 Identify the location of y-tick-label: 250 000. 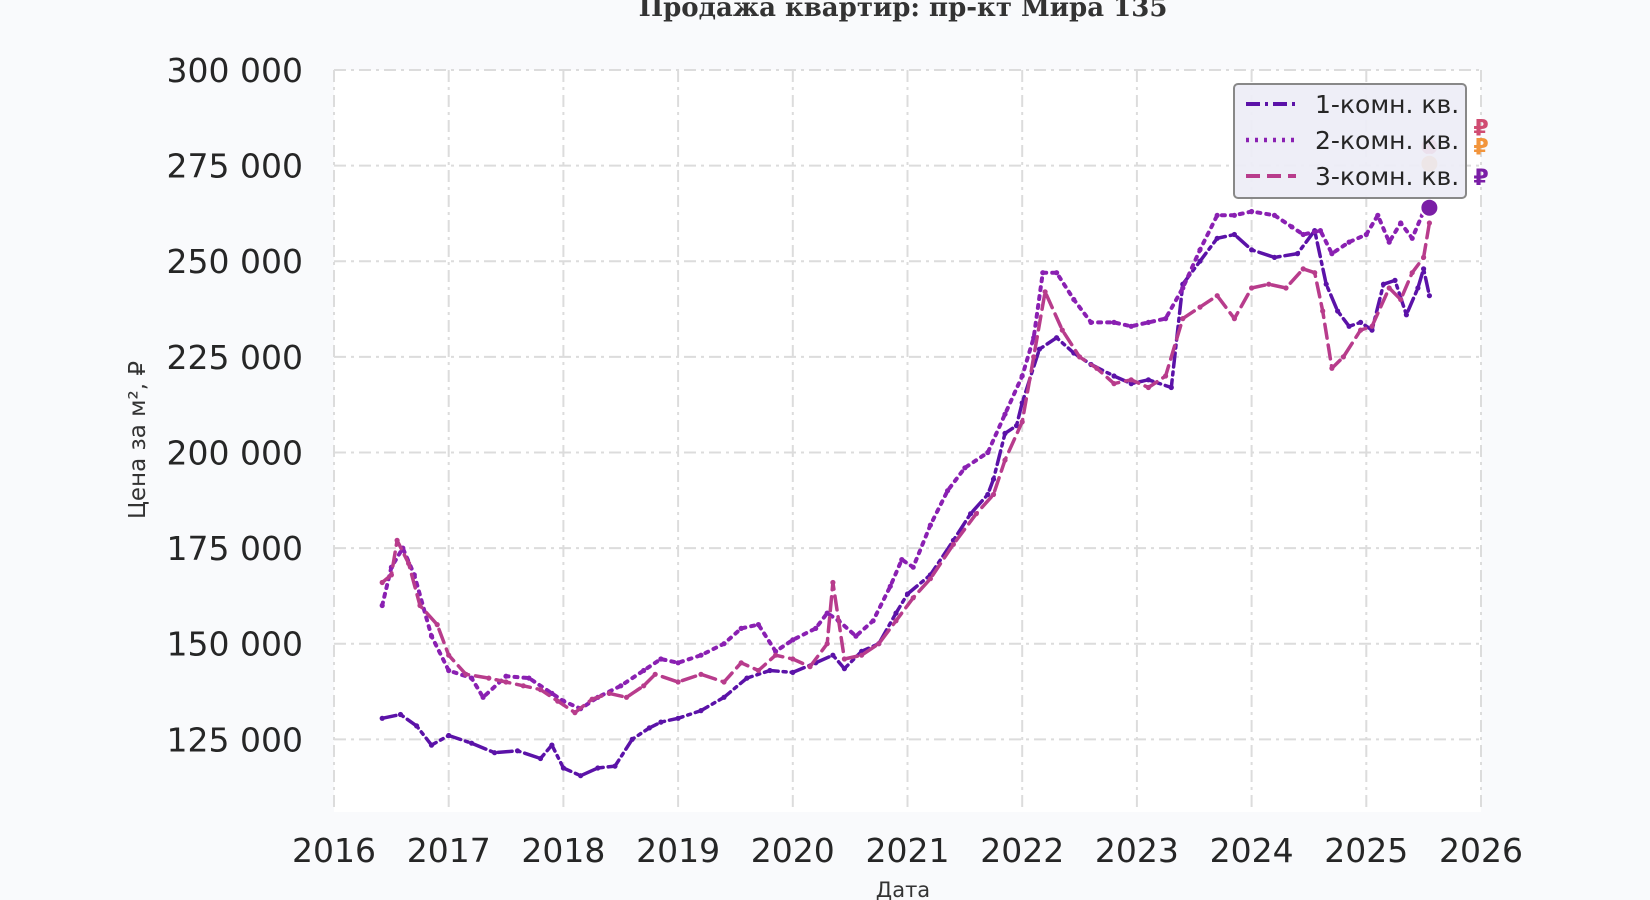
(235, 261).